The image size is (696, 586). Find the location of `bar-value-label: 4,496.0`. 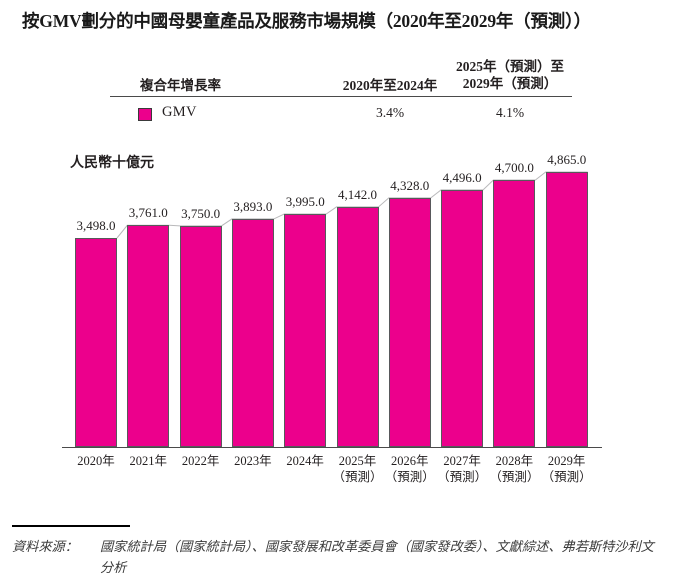

bar-value-label: 4,496.0 is located at coordinates (462, 177).